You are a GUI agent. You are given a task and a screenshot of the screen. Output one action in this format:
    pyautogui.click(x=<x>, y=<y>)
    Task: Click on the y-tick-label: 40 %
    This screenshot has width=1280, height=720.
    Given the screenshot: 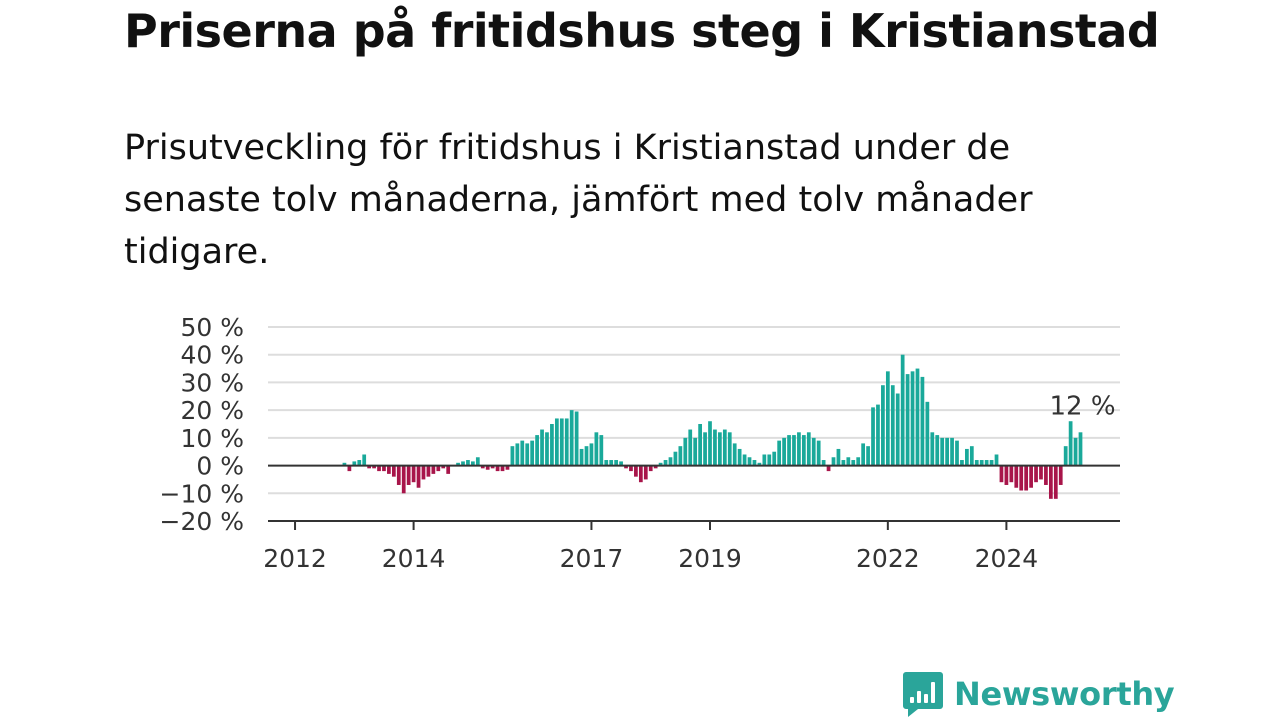 What is the action you would take?
    pyautogui.click(x=212, y=355)
    